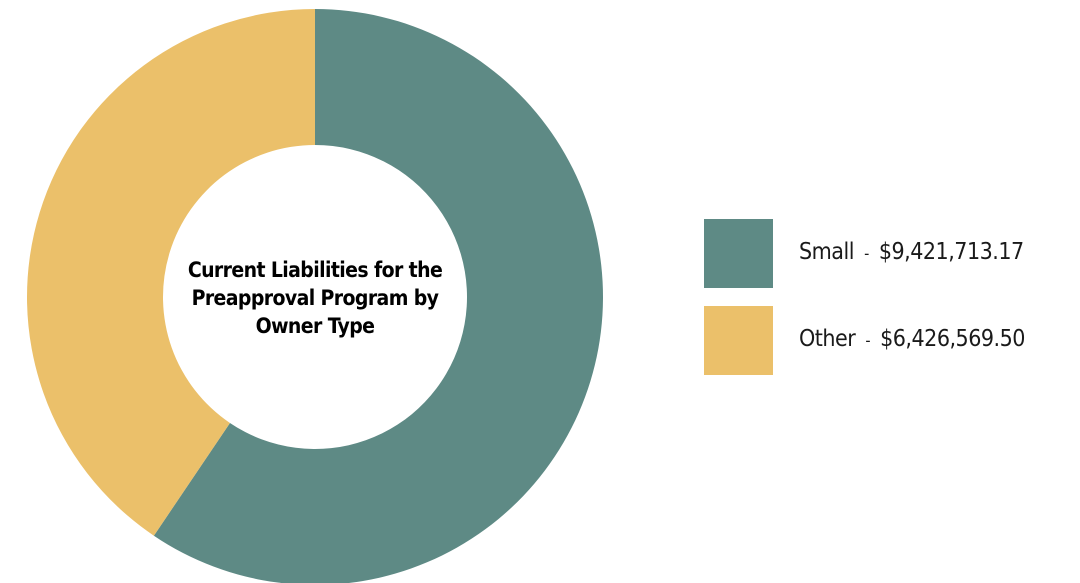 This screenshot has height=583, width=1080. Describe the element at coordinates (952, 339) in the screenshot. I see `legend-value-other: $6,426,569.50` at that location.